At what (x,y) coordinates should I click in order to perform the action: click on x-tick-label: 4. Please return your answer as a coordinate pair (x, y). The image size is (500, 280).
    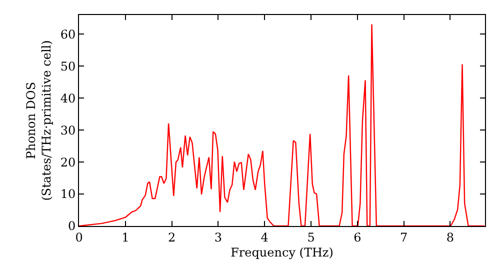
    Looking at the image, I should click on (264, 237).